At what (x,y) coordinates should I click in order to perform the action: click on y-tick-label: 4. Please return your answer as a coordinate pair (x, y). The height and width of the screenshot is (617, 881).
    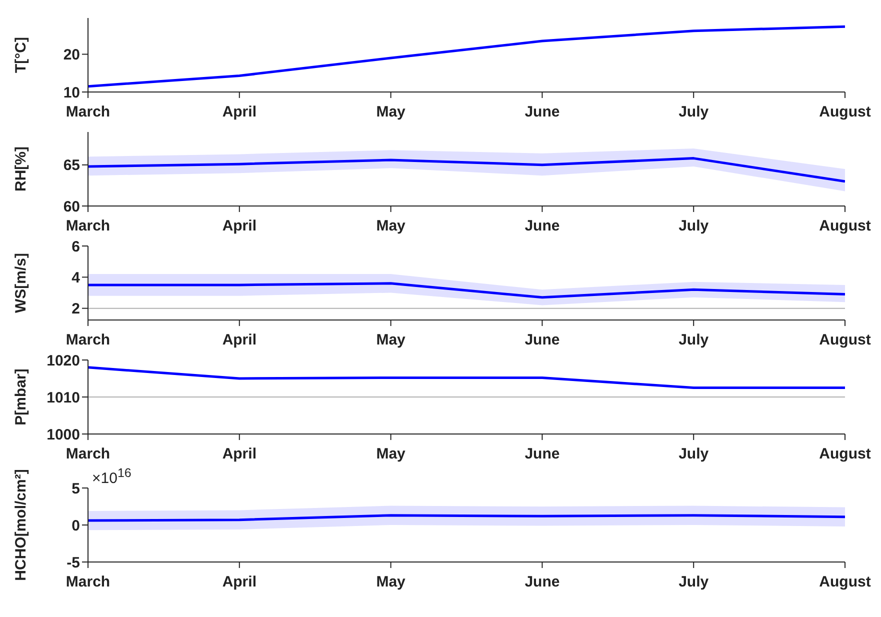
    Looking at the image, I should click on (76, 277).